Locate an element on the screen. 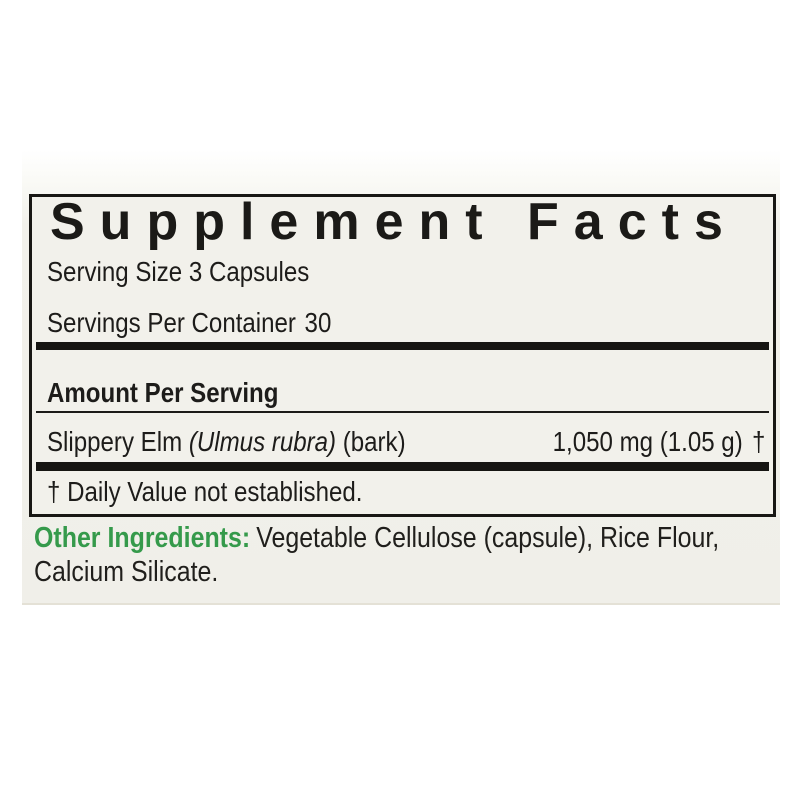 This screenshot has width=800, height=800. ingredient-amount-value: 1,050 mg (1.05 g) is located at coordinates (647, 441).